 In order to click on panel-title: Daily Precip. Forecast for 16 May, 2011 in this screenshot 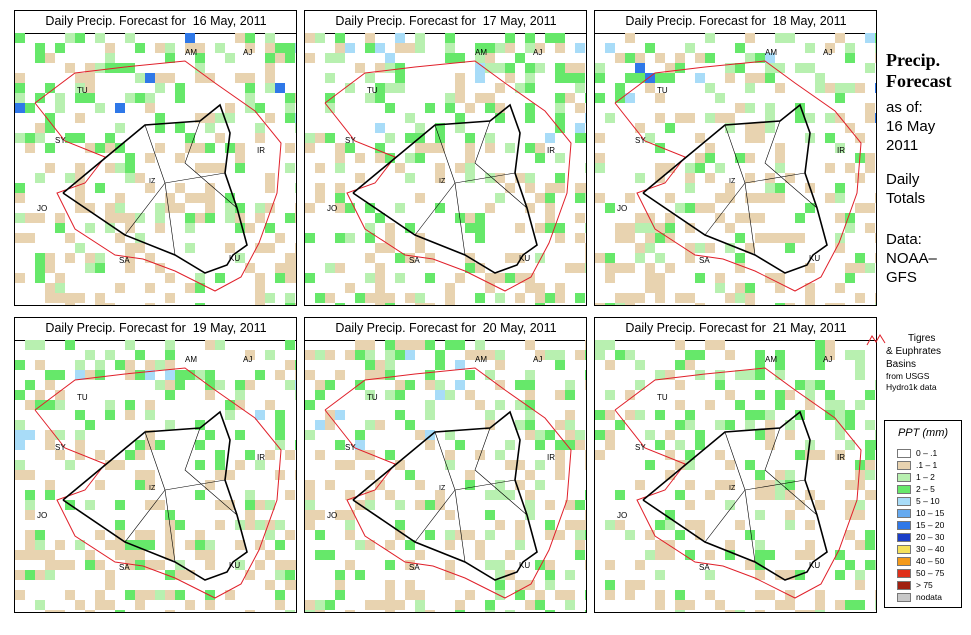, I will do `click(156, 22)`.